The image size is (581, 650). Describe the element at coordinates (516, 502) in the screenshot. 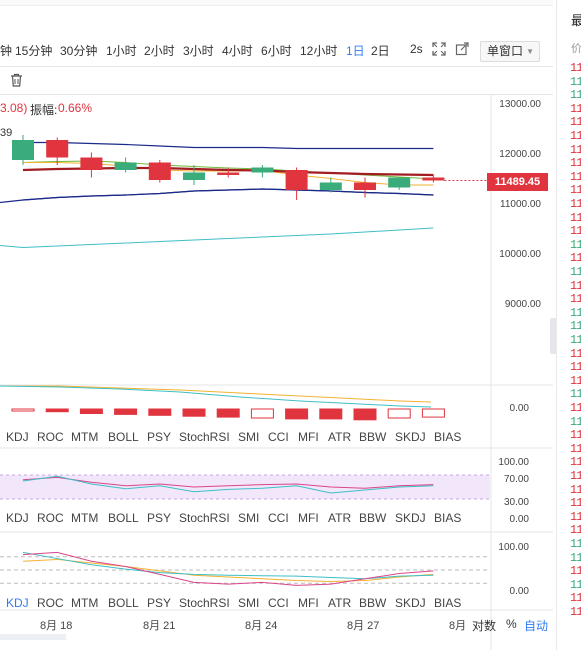

I see `panel-axis-label: 30.00` at that location.